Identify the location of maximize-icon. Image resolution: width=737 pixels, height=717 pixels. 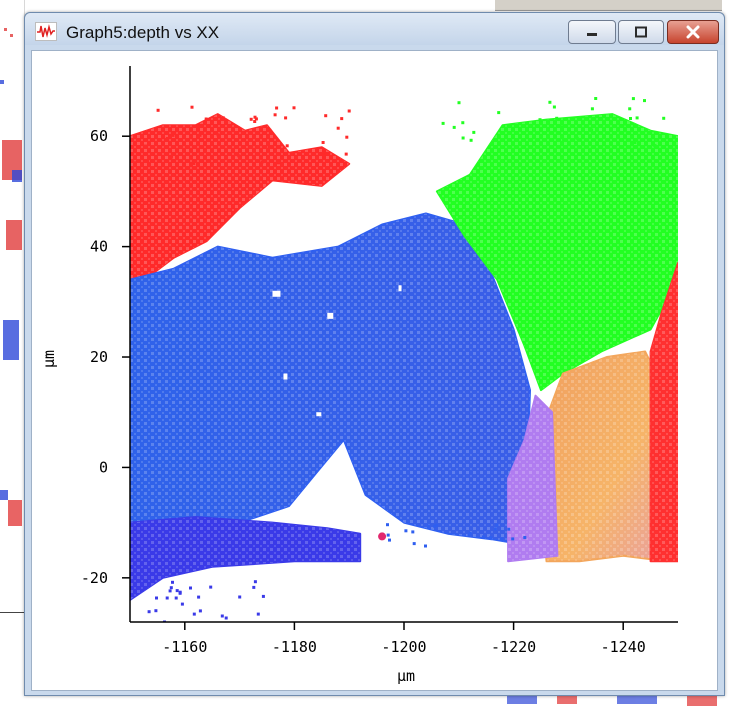
(641, 32).